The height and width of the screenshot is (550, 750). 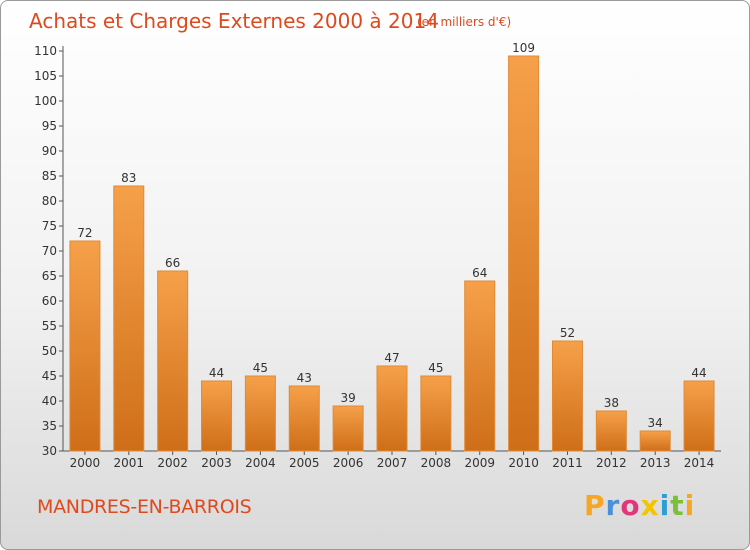 I want to click on y-tick-label: 90, so click(x=49, y=151).